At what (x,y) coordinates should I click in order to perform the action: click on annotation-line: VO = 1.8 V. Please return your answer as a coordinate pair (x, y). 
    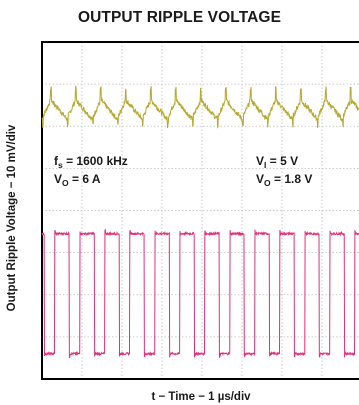
    Looking at the image, I should click on (284, 180).